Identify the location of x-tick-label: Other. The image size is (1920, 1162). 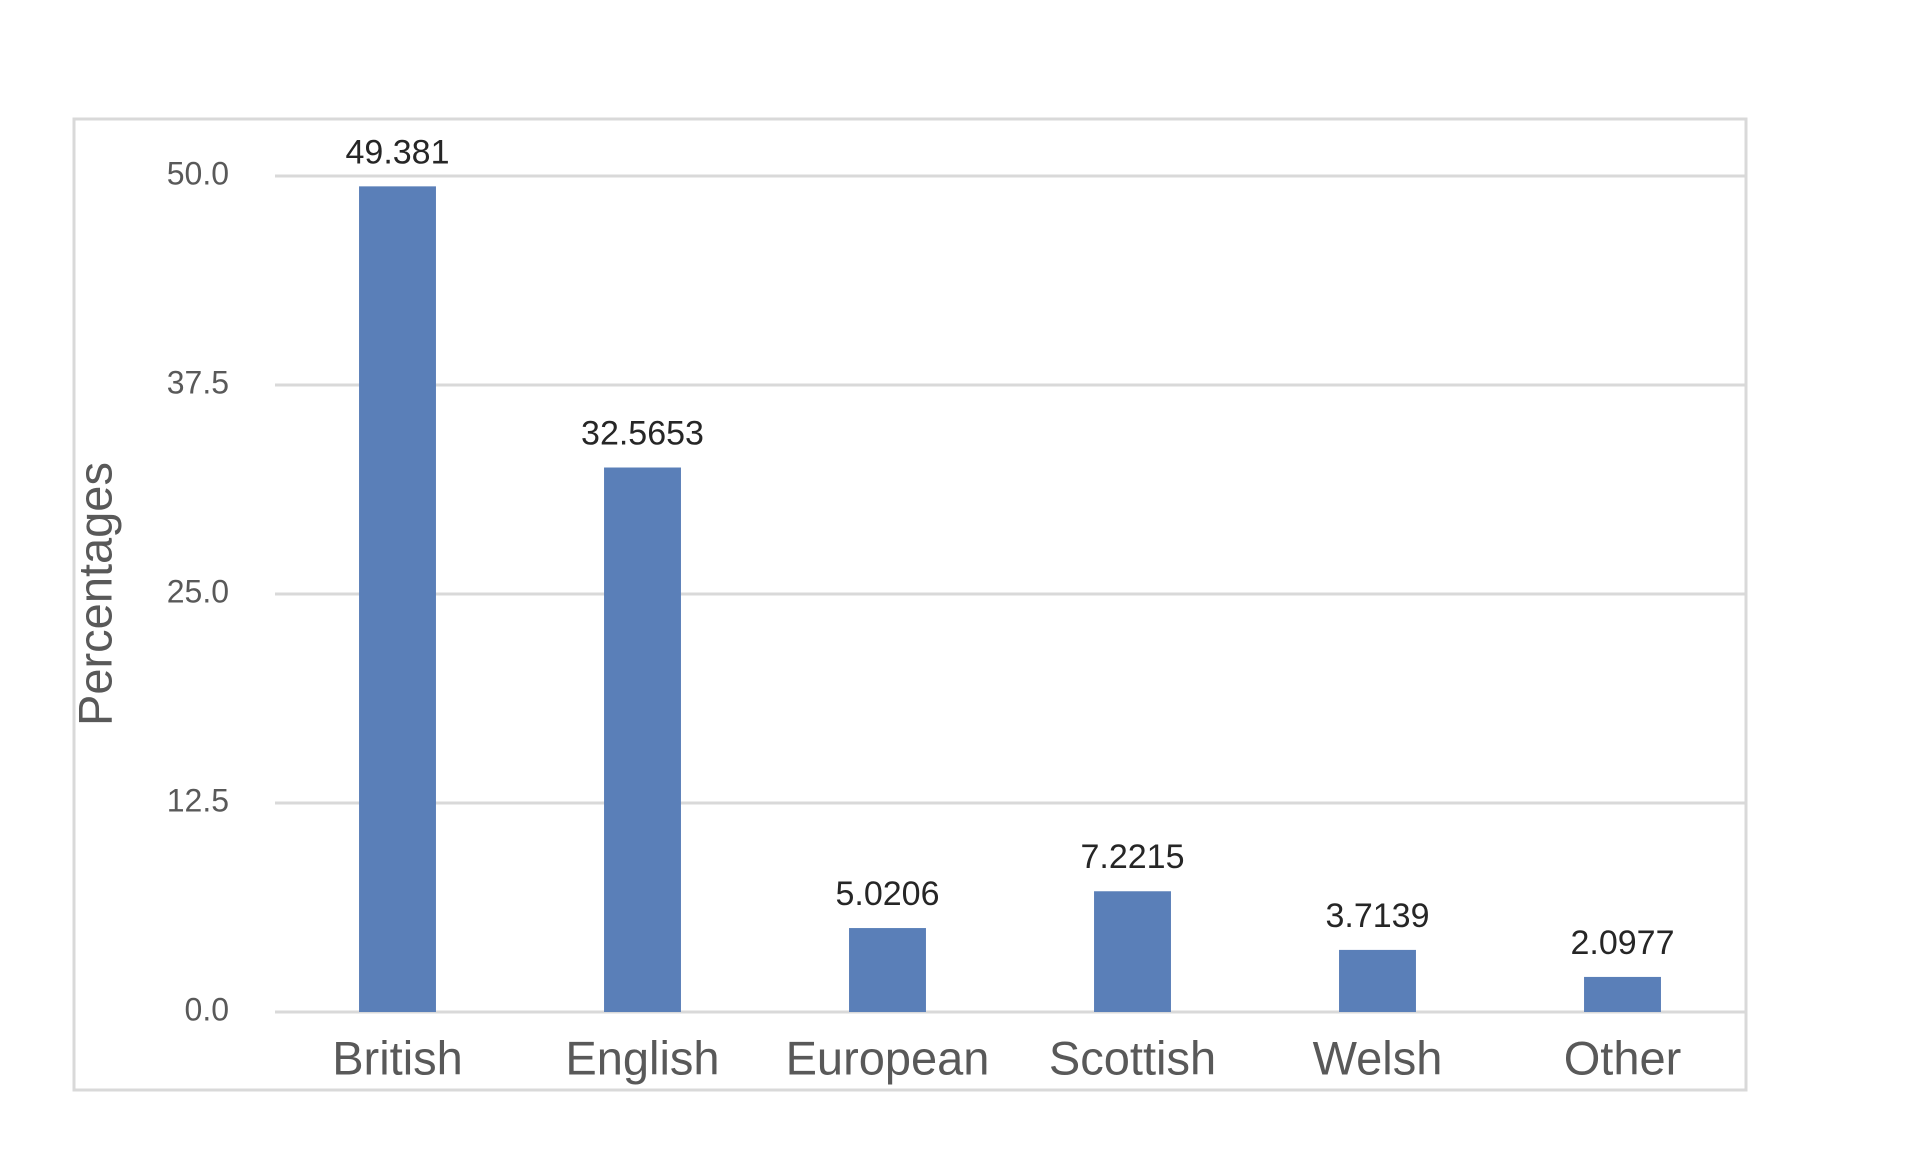
(1623, 1057).